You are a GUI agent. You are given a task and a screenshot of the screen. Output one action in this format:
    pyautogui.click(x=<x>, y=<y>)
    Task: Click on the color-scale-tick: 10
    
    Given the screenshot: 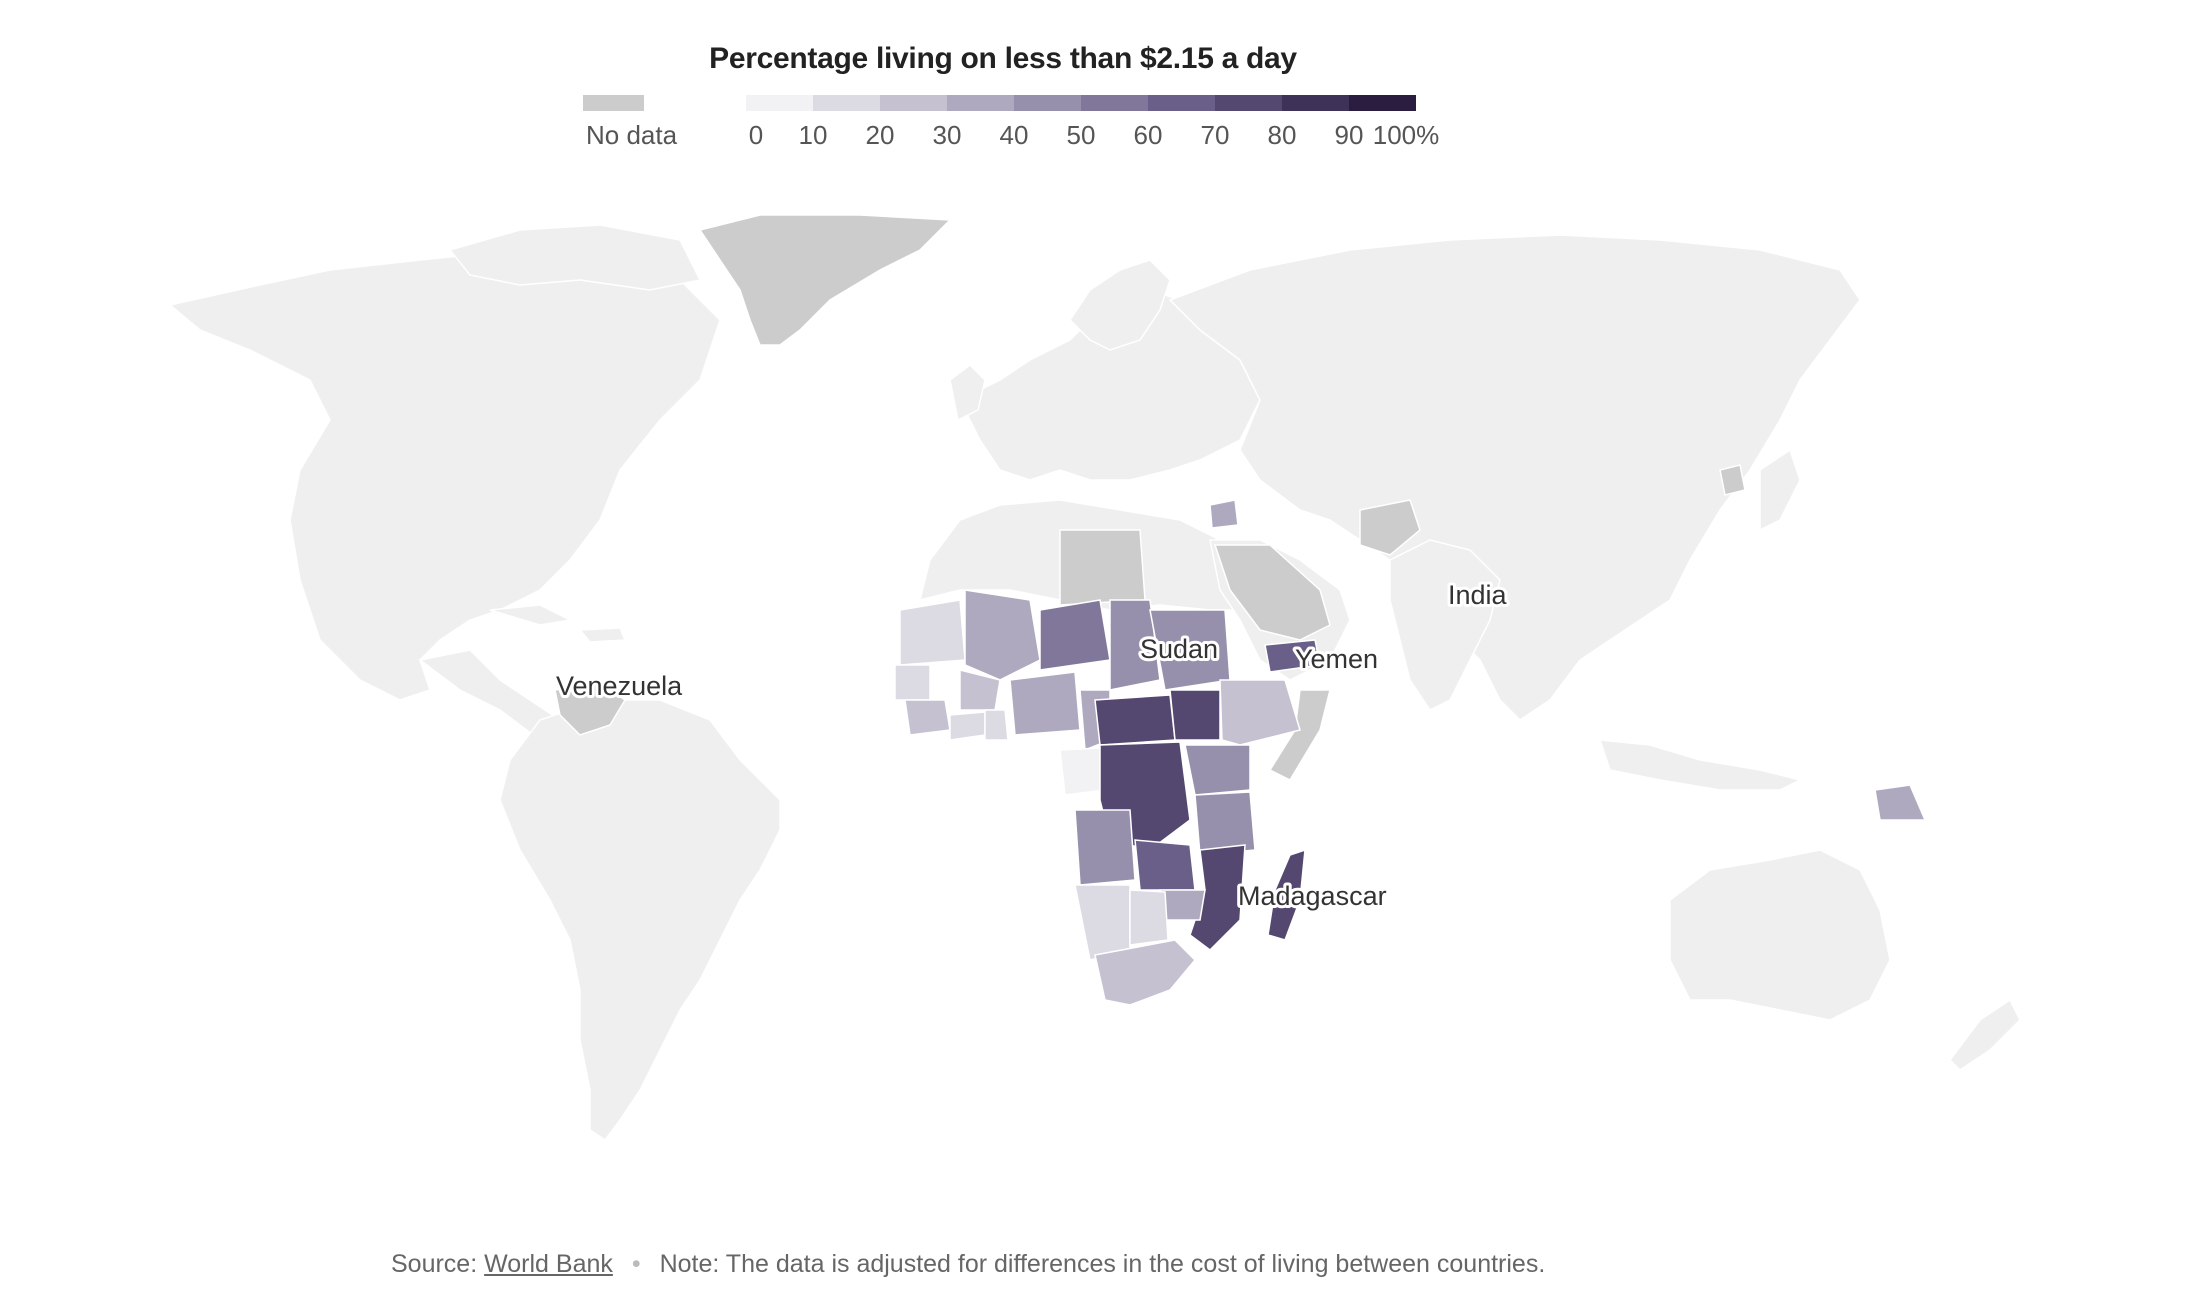 What is the action you would take?
    pyautogui.click(x=813, y=135)
    